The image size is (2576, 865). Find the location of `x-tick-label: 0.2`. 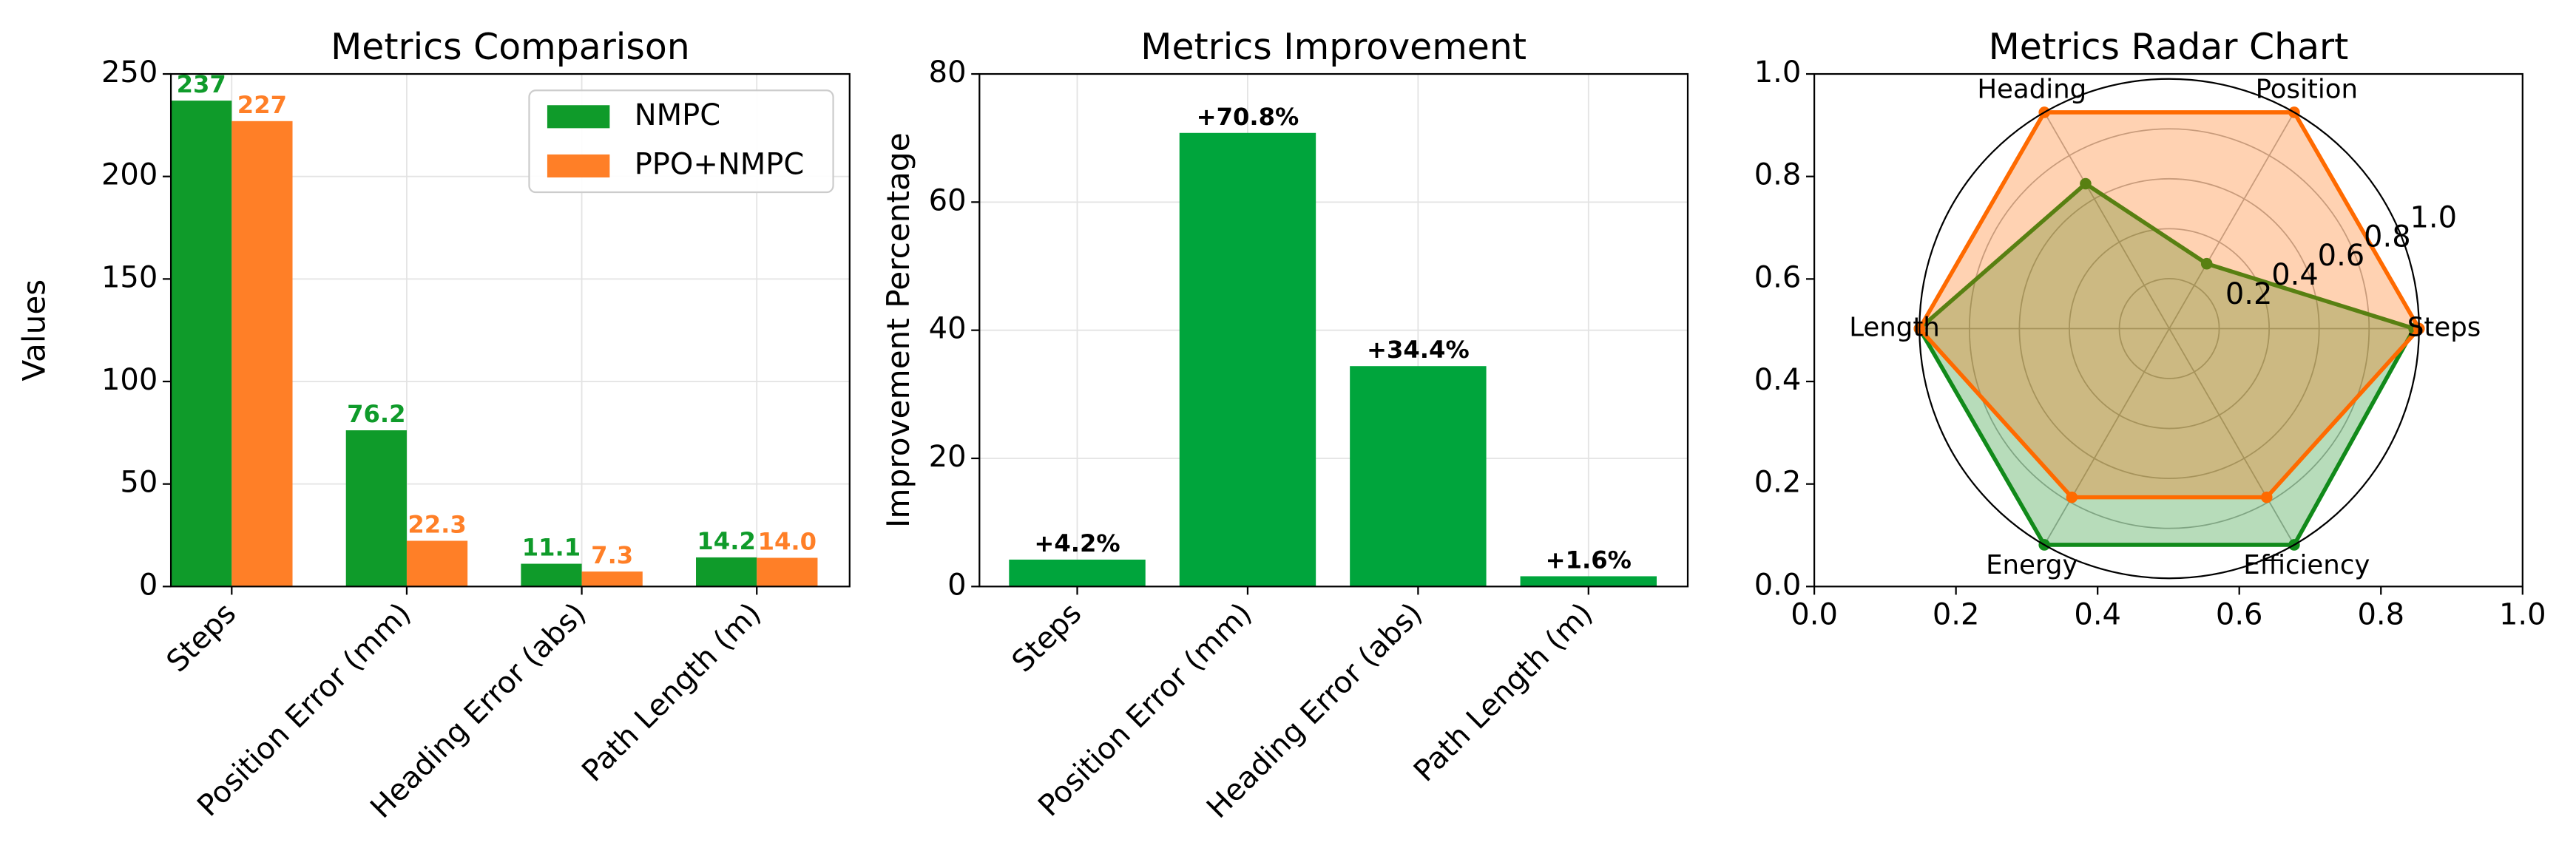

x-tick-label: 0.2 is located at coordinates (1956, 614).